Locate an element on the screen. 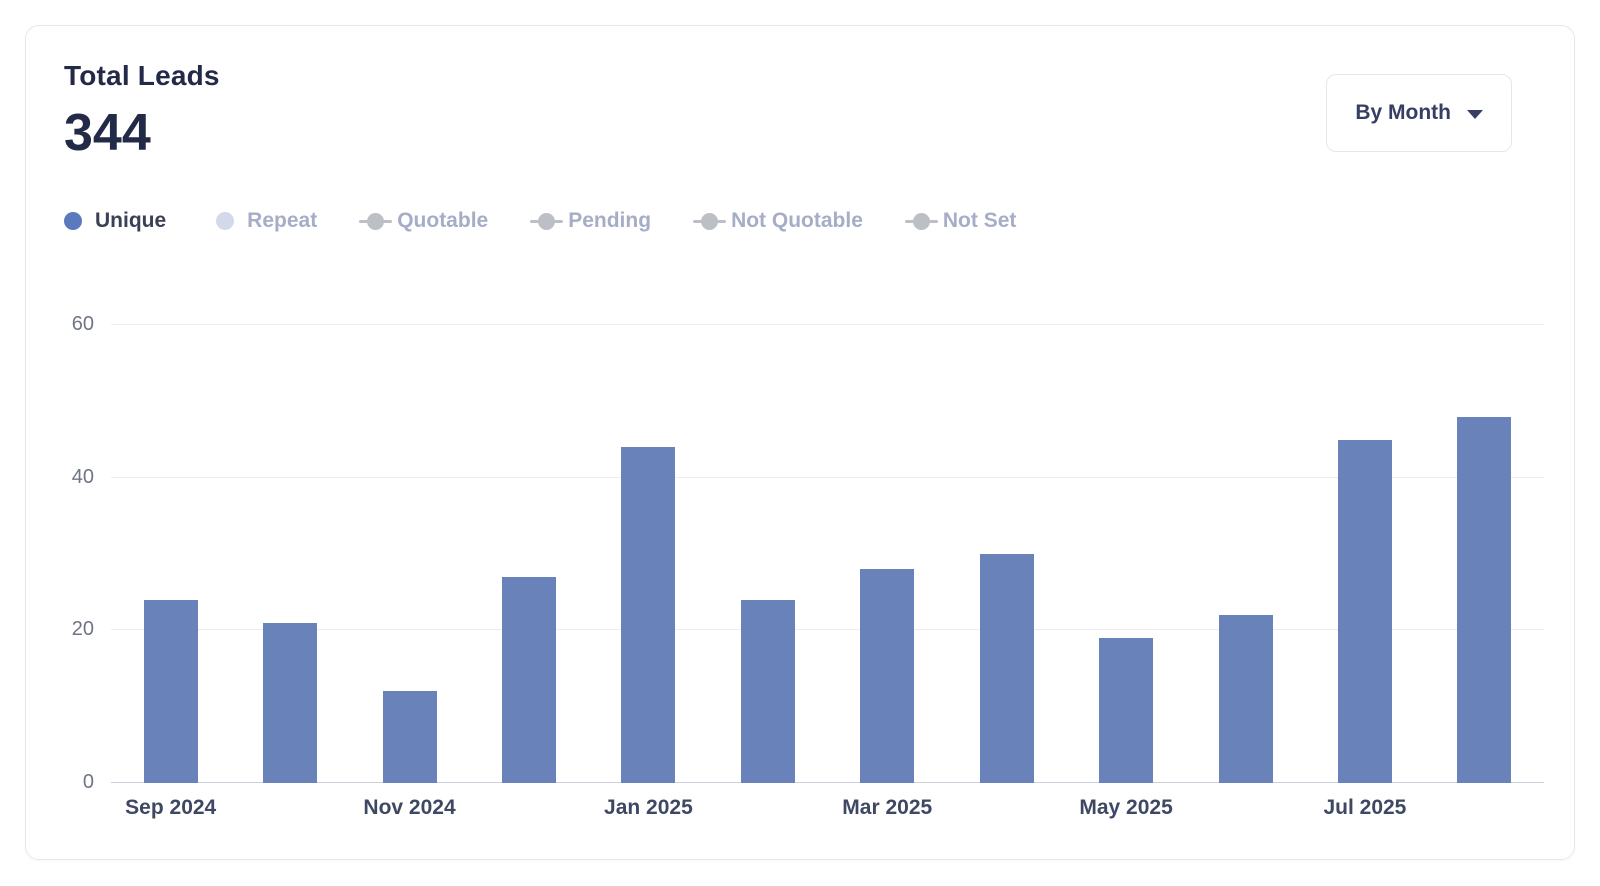  gridline: 40 is located at coordinates (808, 477).